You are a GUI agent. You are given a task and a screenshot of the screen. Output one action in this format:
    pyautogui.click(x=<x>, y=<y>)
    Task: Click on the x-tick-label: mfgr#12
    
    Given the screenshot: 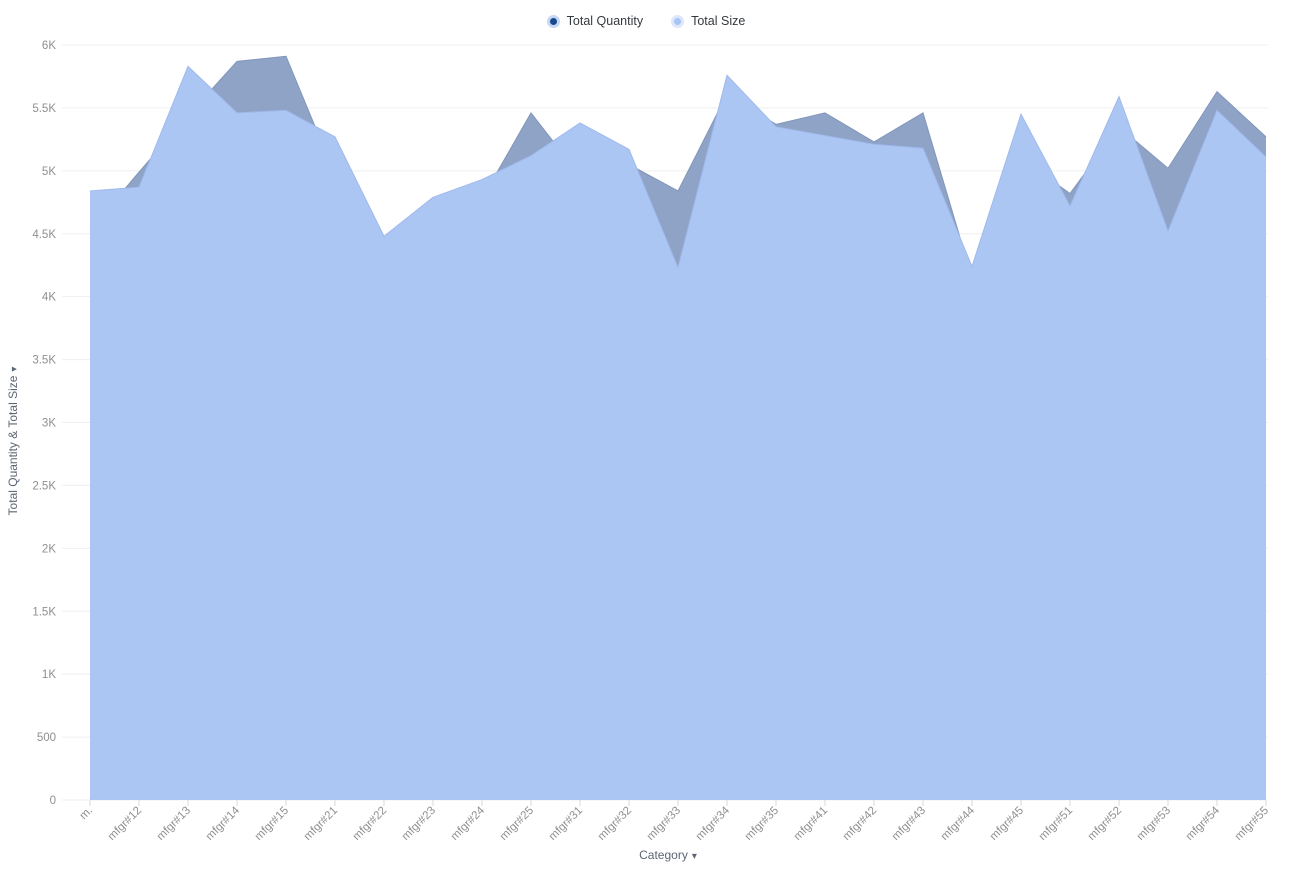 What is the action you would take?
    pyautogui.click(x=125, y=824)
    